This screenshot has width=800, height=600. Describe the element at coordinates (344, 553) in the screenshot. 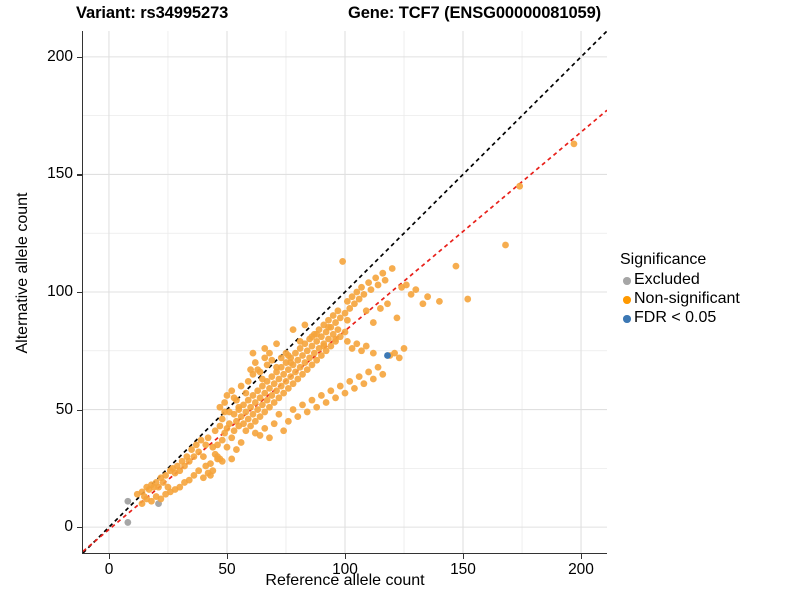

I see `x-axis-line` at that location.